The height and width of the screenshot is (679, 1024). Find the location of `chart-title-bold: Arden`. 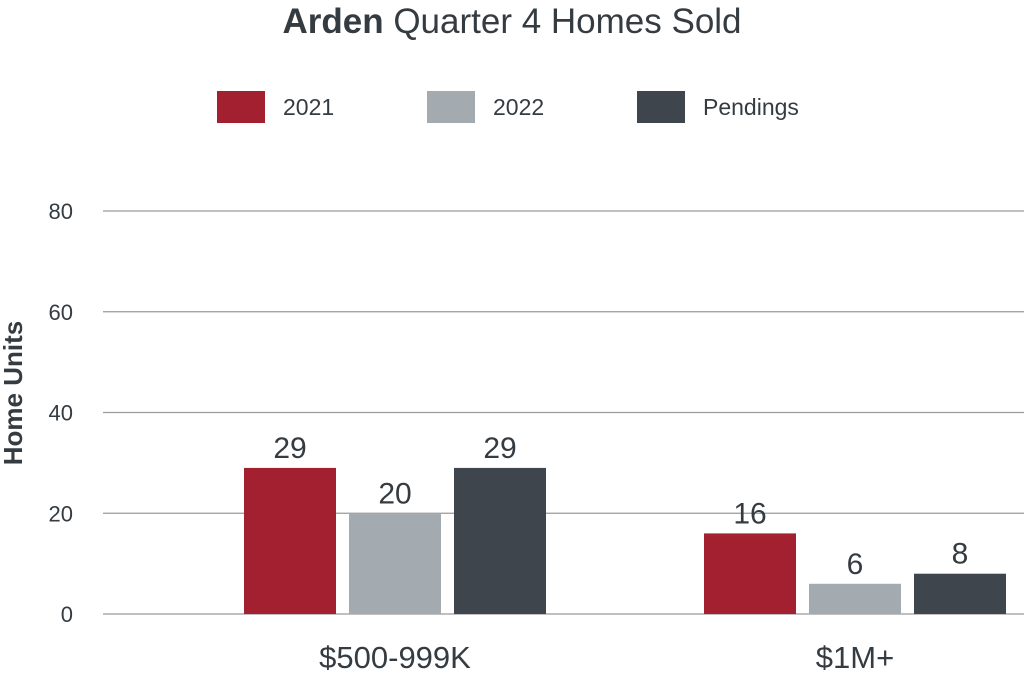

chart-title-bold: Arden is located at coordinates (333, 21).